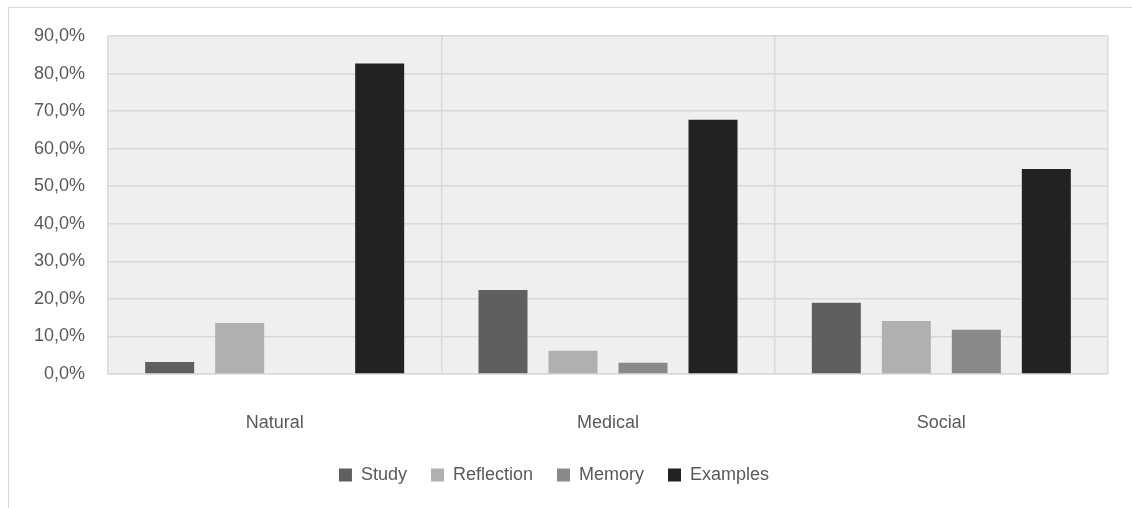 The height and width of the screenshot is (508, 1132). What do you see at coordinates (383, 473) in the screenshot?
I see `legend-label: Study` at bounding box center [383, 473].